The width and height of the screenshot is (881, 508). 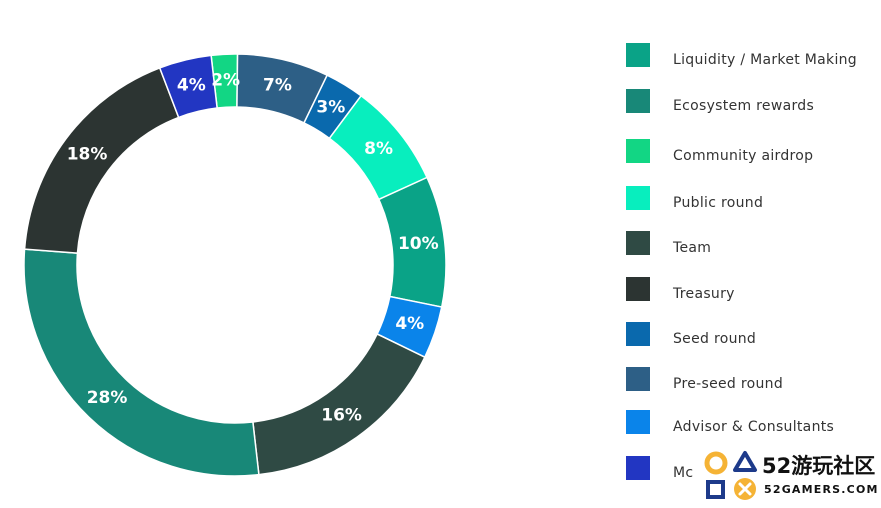 What do you see at coordinates (277, 85) in the screenshot?
I see `slice-label-1: 7%` at bounding box center [277, 85].